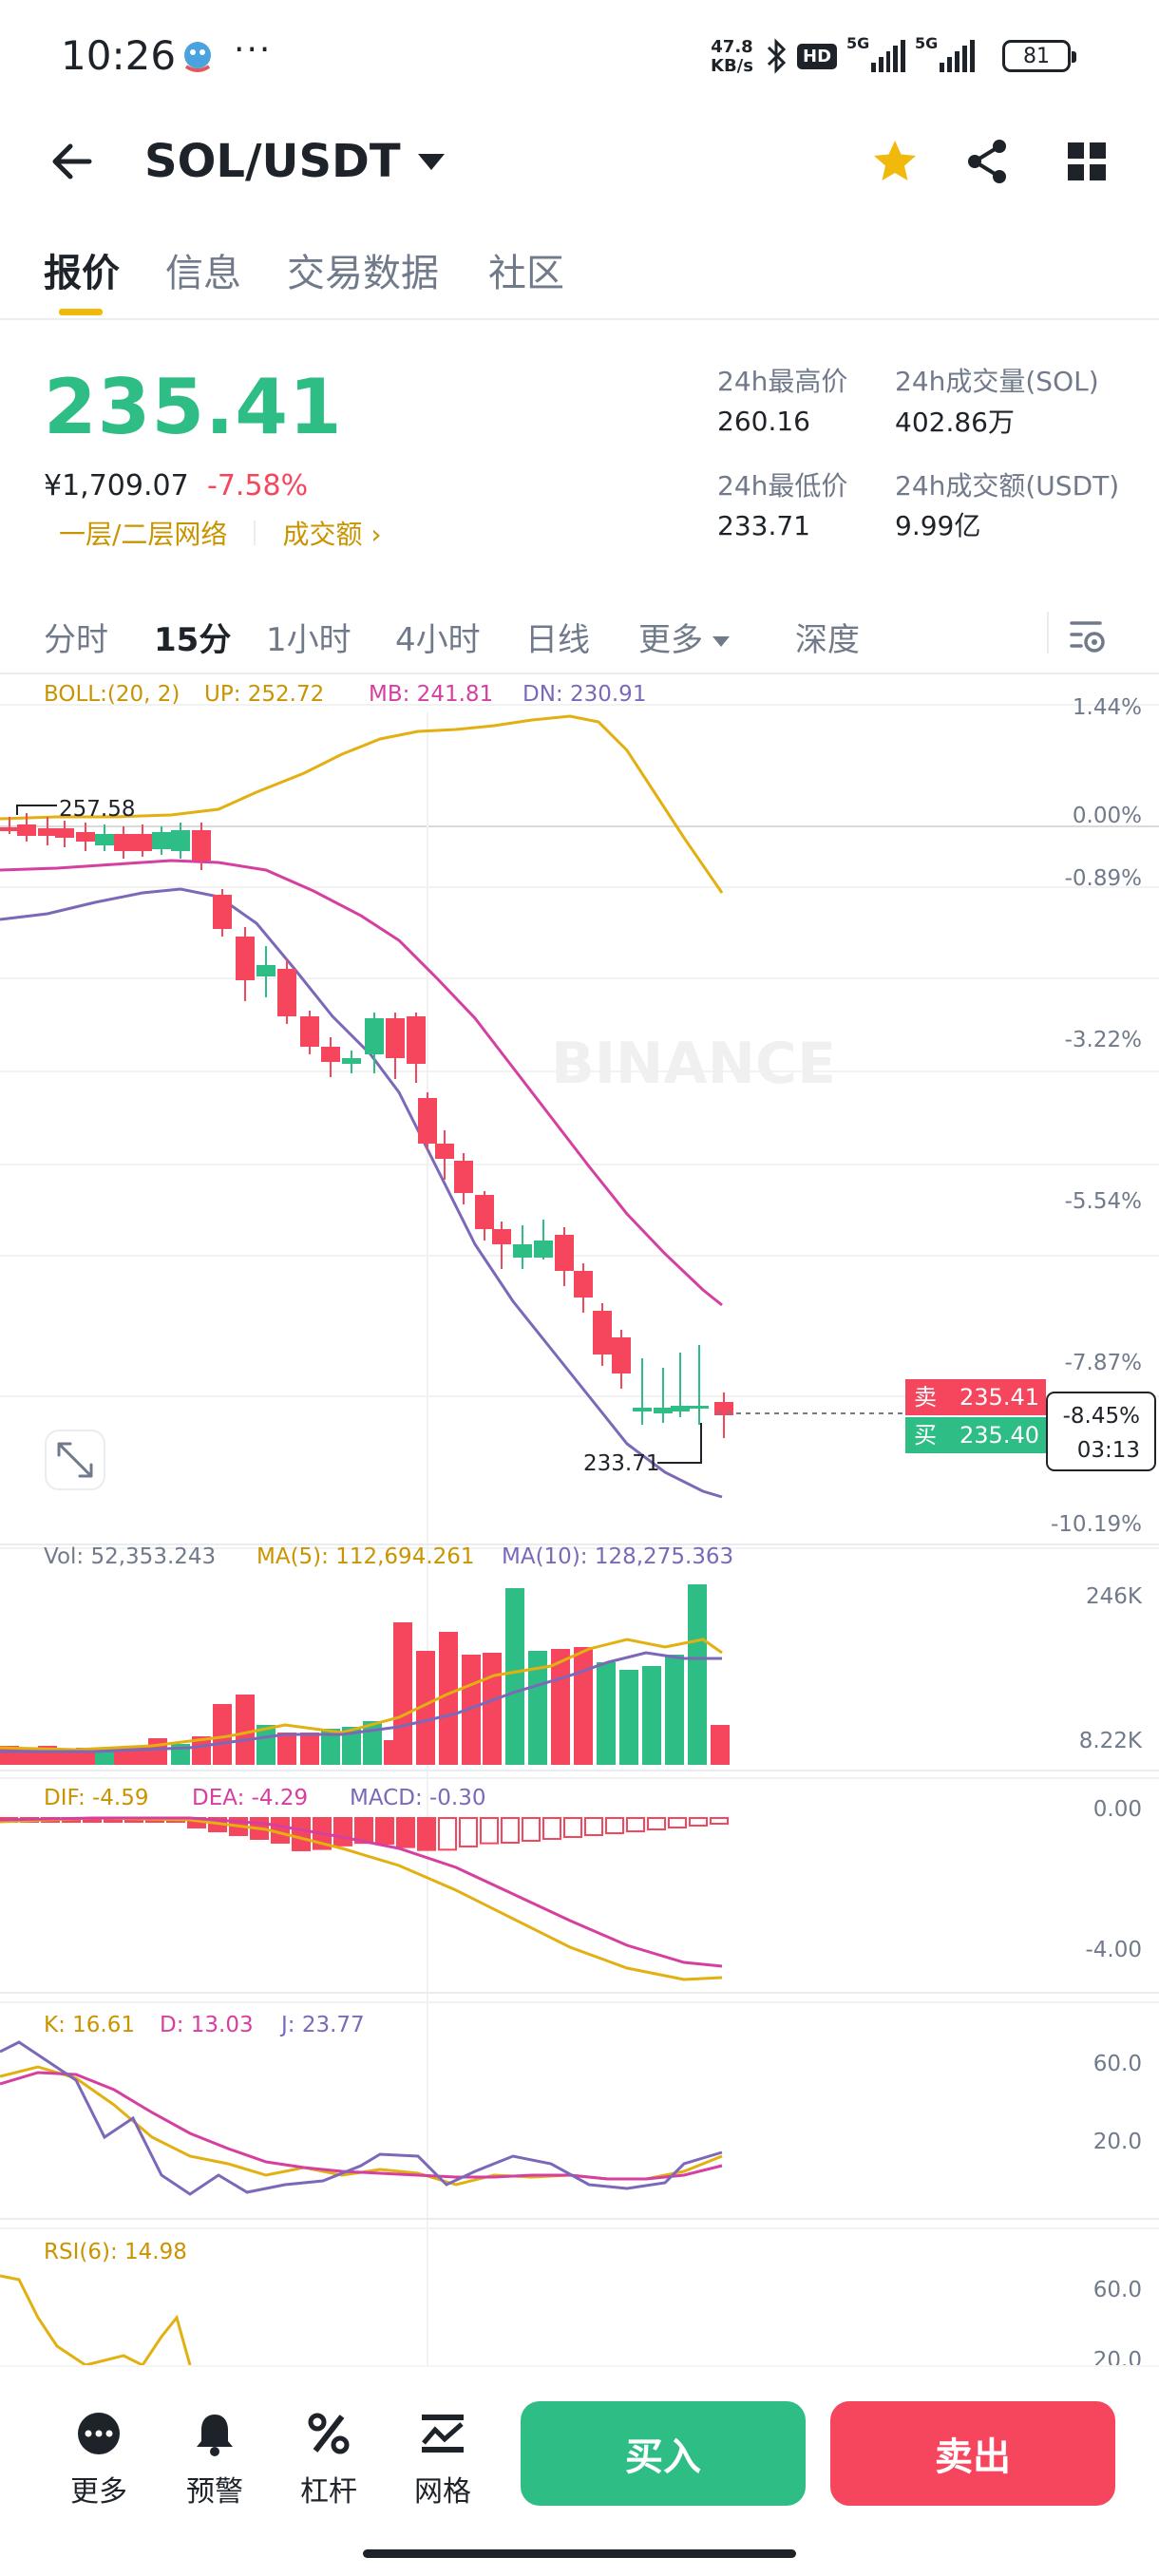  What do you see at coordinates (999, 1435) in the screenshot?
I see `buy-tag-price: 235.40` at bounding box center [999, 1435].